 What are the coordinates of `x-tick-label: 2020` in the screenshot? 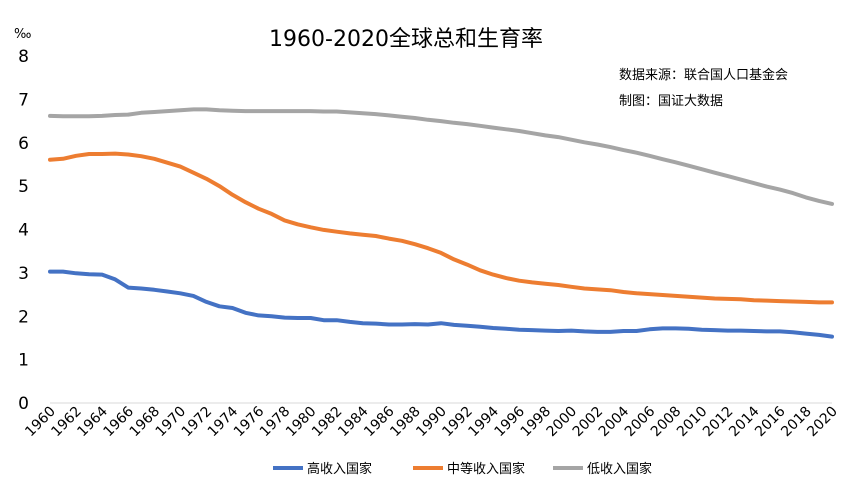 It's located at (822, 422).